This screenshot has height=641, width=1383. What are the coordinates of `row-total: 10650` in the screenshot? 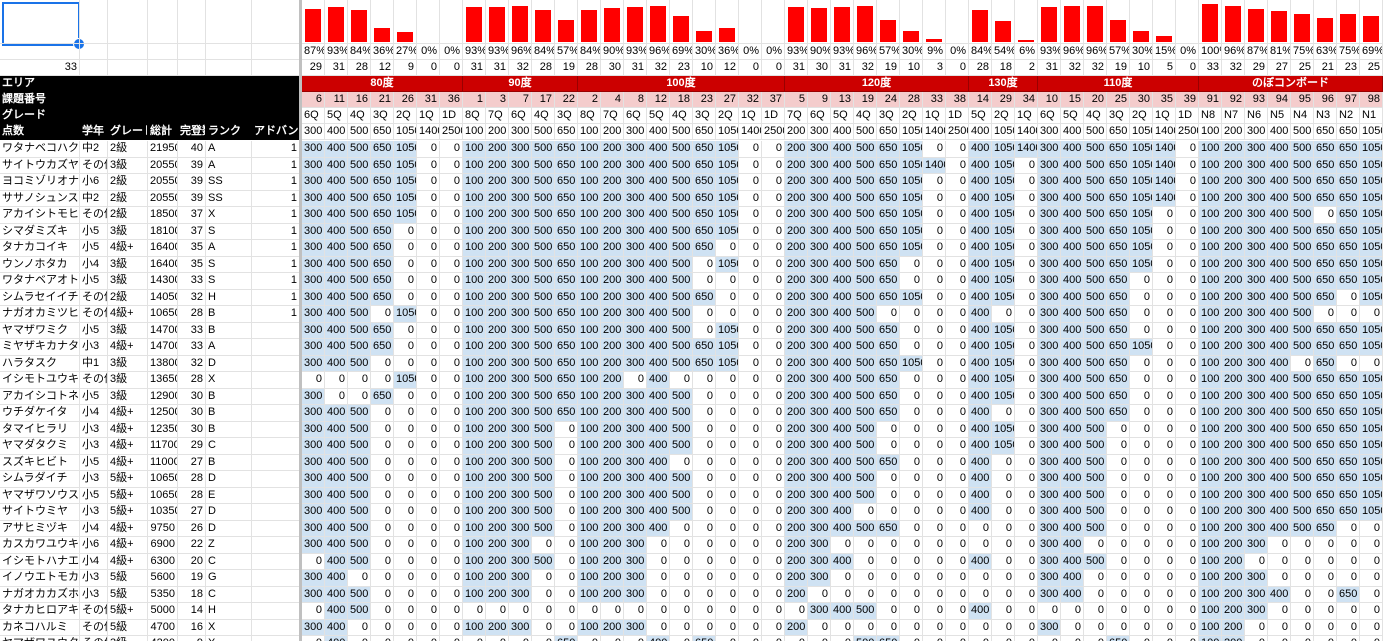 It's located at (163, 479).